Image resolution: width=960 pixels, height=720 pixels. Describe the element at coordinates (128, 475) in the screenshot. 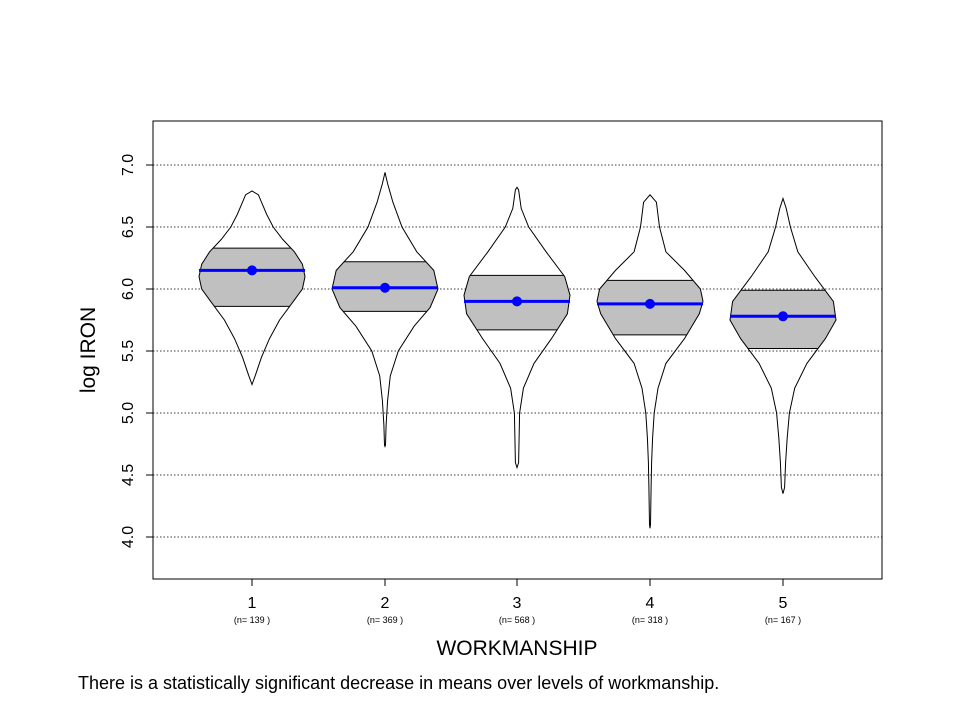

I see `y-tick-label: 4.5` at that location.